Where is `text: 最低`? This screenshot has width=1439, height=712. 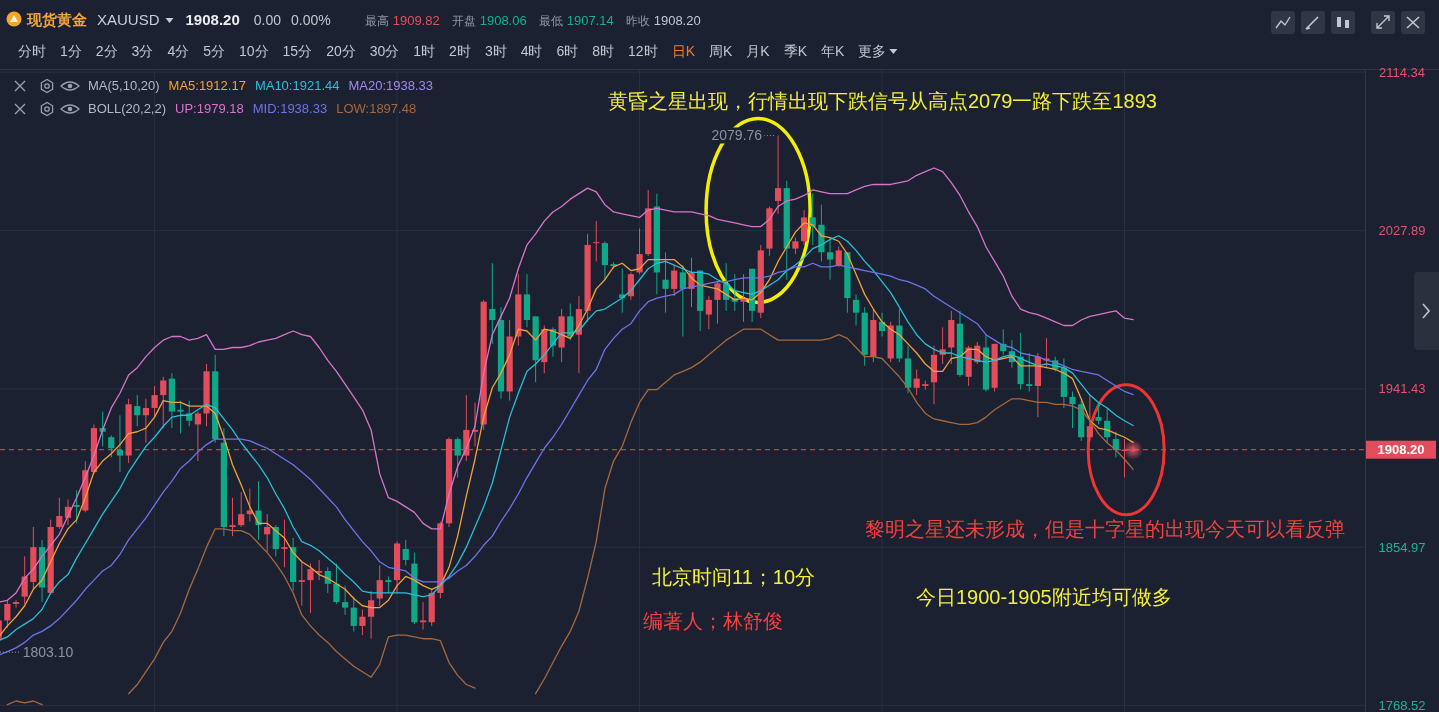 text: 最低 is located at coordinates (550, 21).